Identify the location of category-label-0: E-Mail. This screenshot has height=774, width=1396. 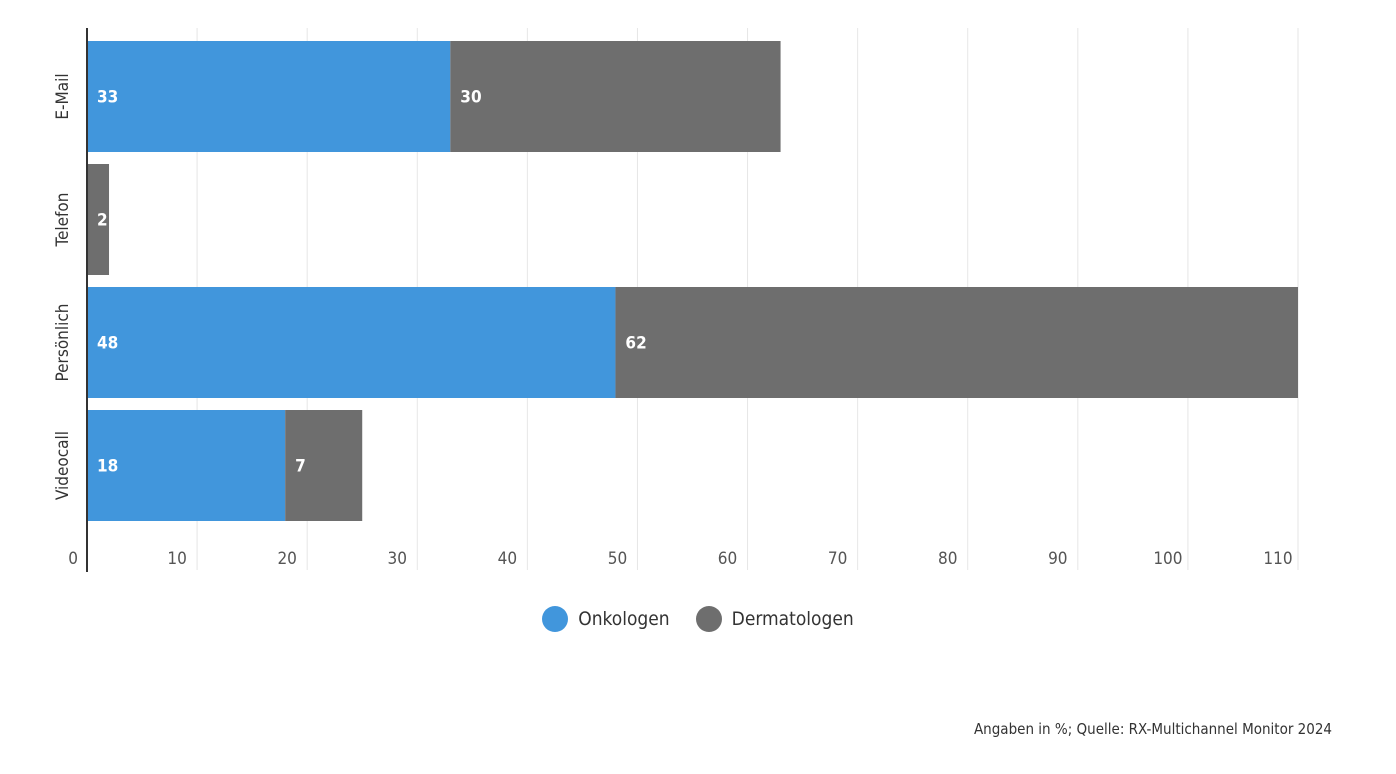
(63, 96).